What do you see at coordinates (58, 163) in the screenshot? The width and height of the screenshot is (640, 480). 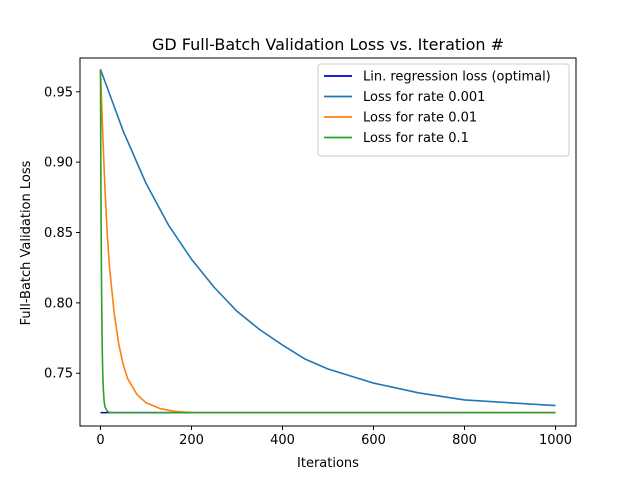 I see `y-tick-label: 0.90` at bounding box center [58, 163].